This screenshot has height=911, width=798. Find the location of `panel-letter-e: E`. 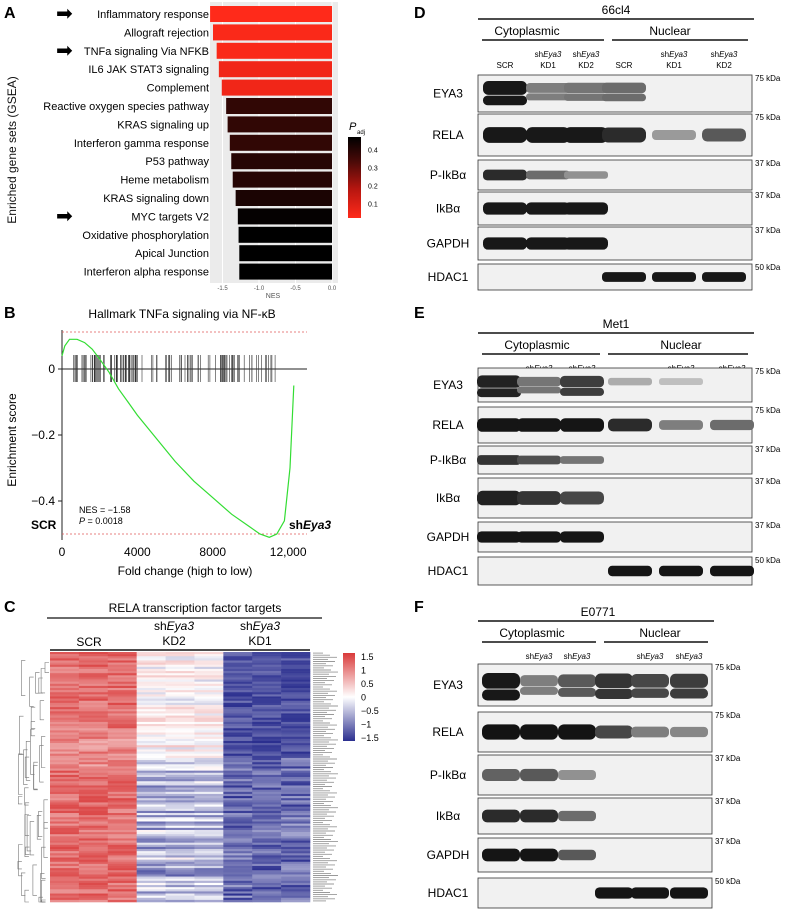

panel-letter-e: E is located at coordinates (419, 313).